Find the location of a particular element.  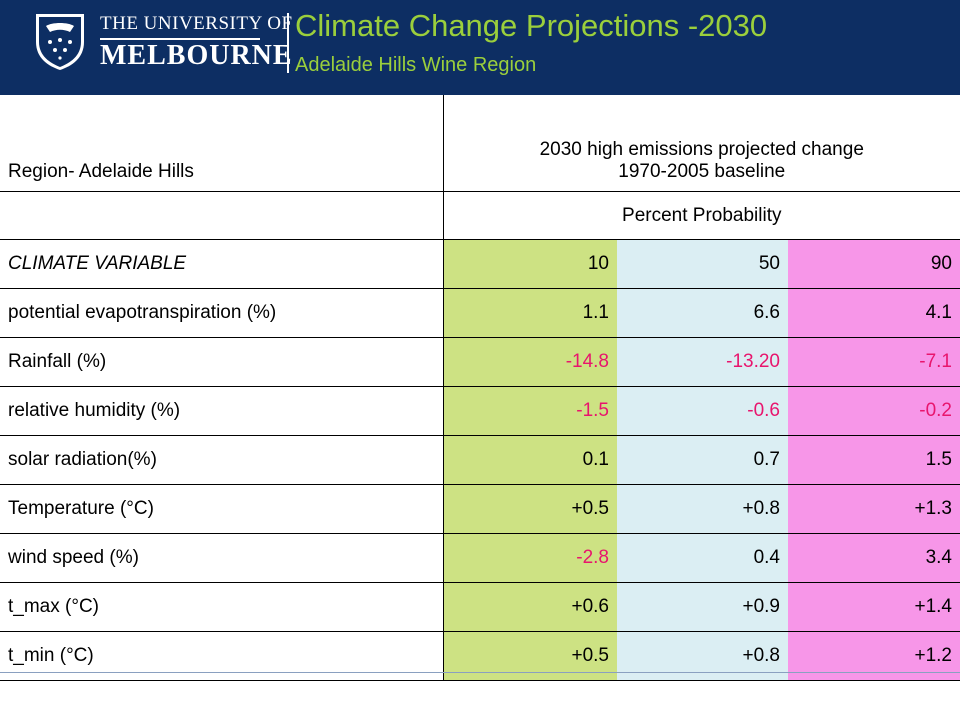

value-p90: 3.4 is located at coordinates (874, 558).